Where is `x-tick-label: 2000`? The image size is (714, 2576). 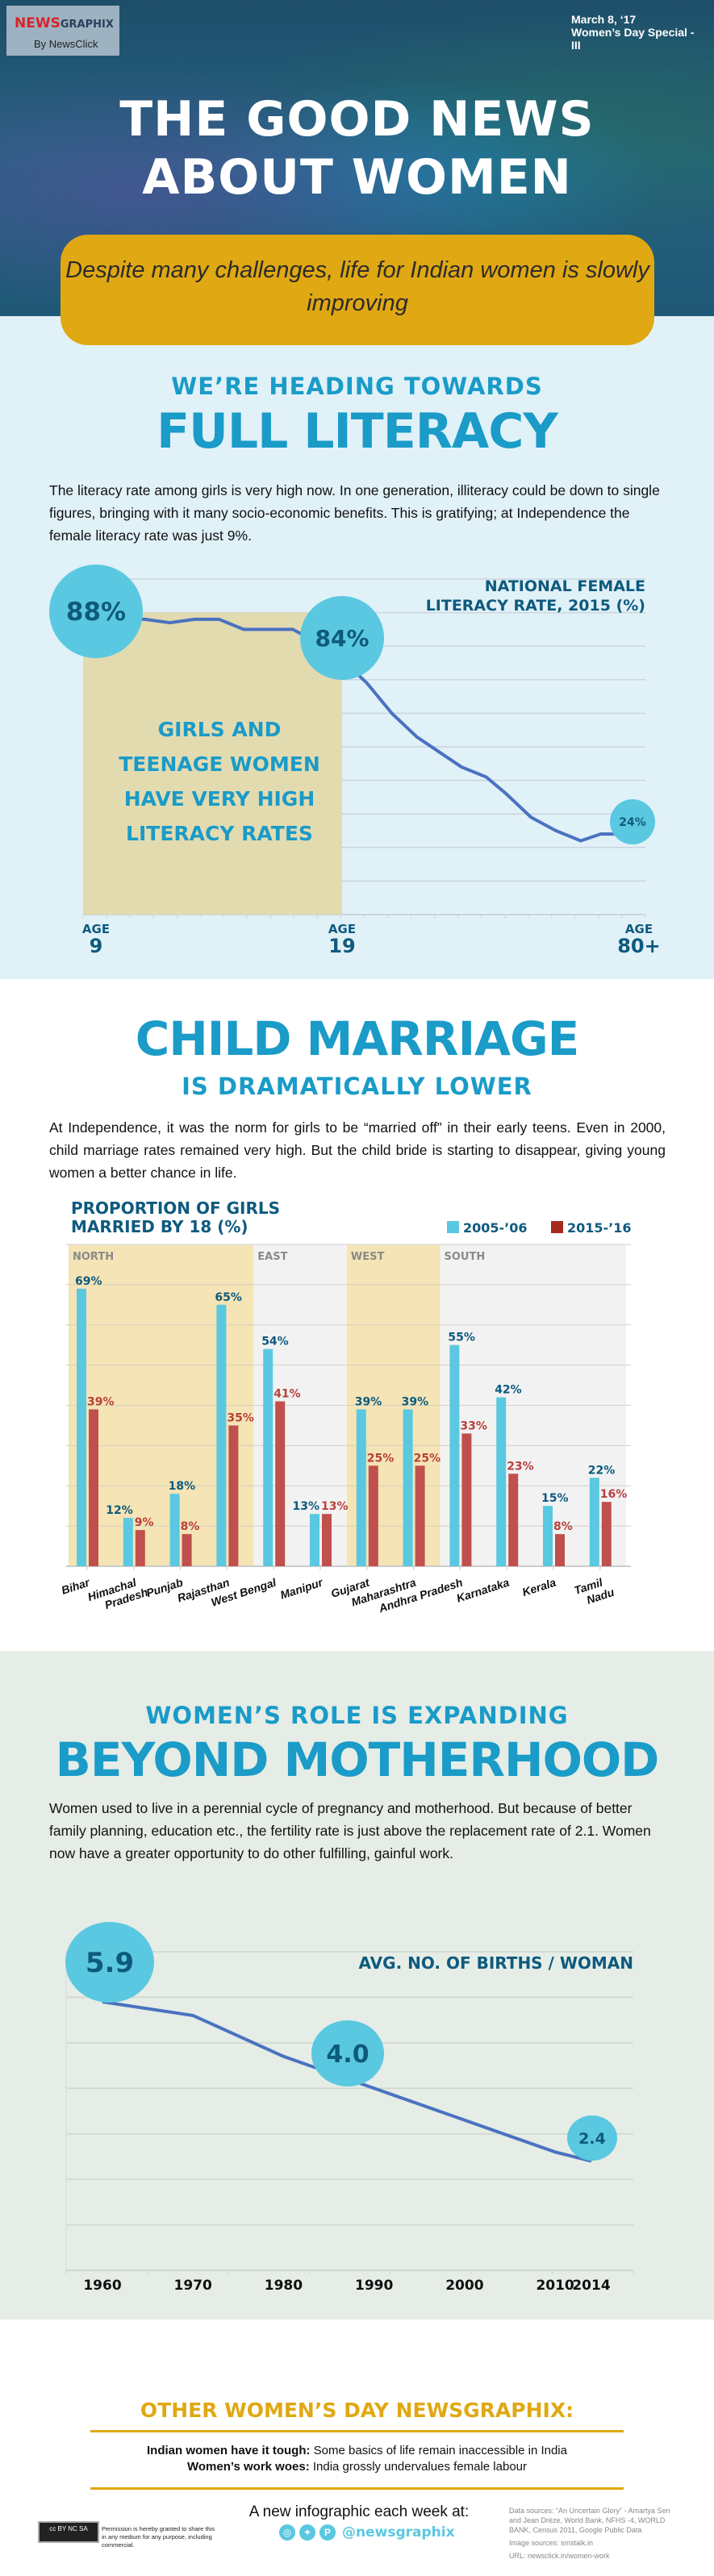
x-tick-label: 2000 is located at coordinates (464, 2286).